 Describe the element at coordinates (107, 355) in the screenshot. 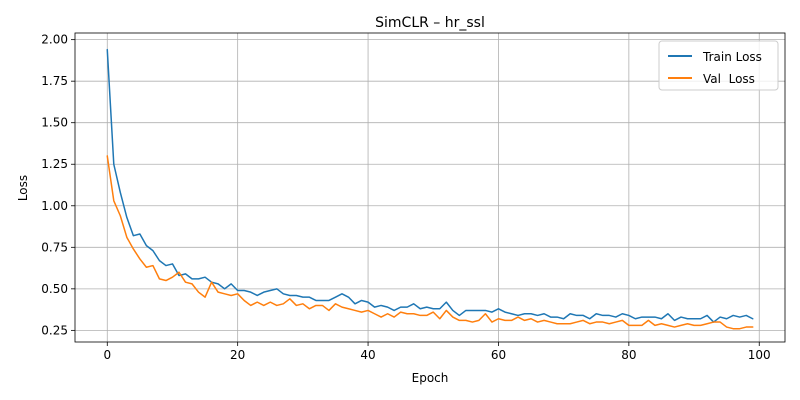

I see `x-tick-label: 0` at that location.